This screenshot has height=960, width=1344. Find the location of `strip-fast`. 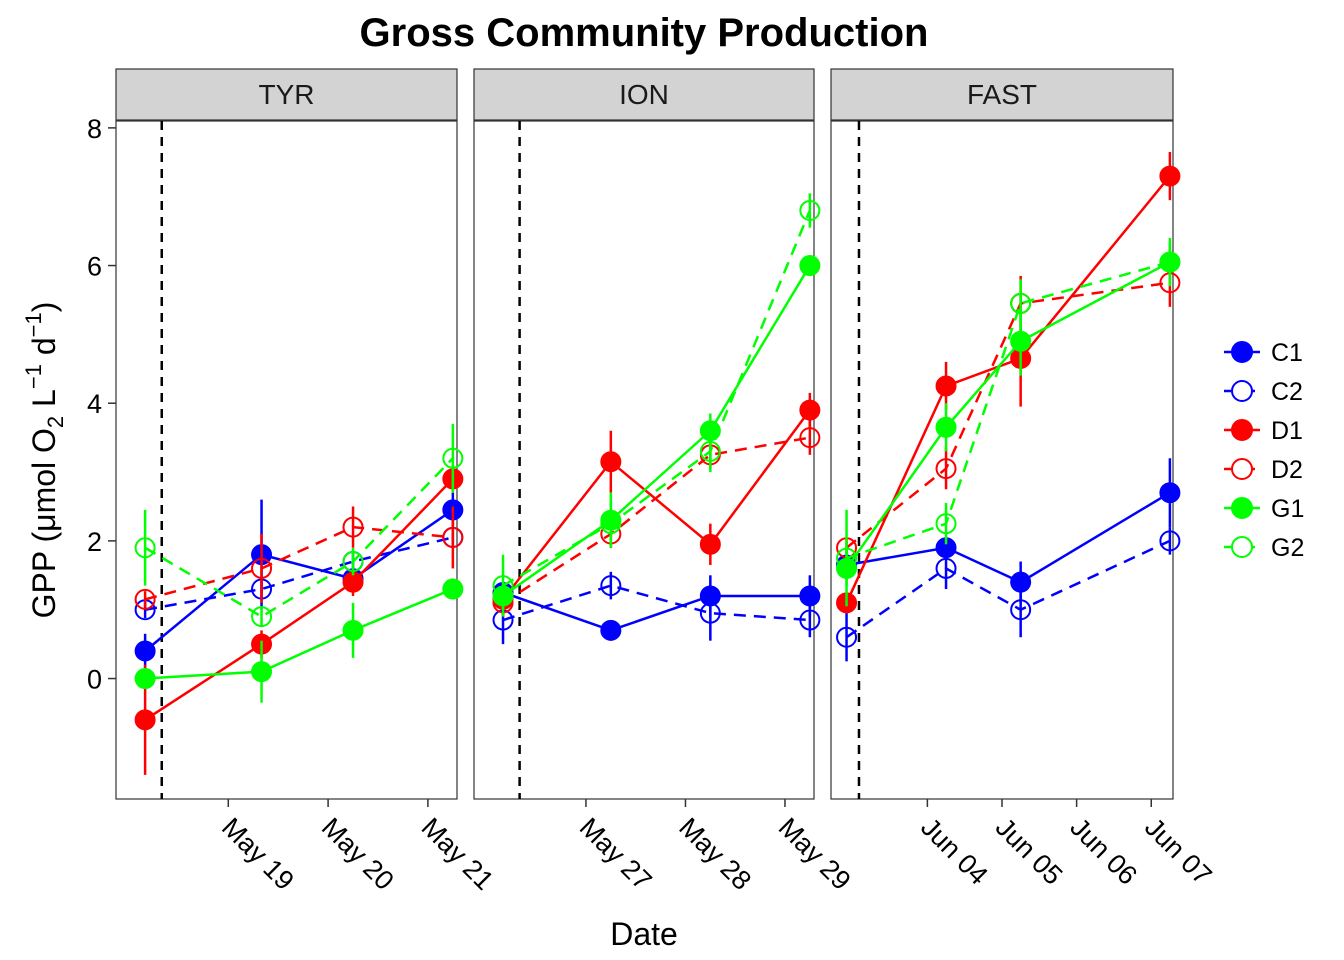

strip-fast is located at coordinates (1002, 94).